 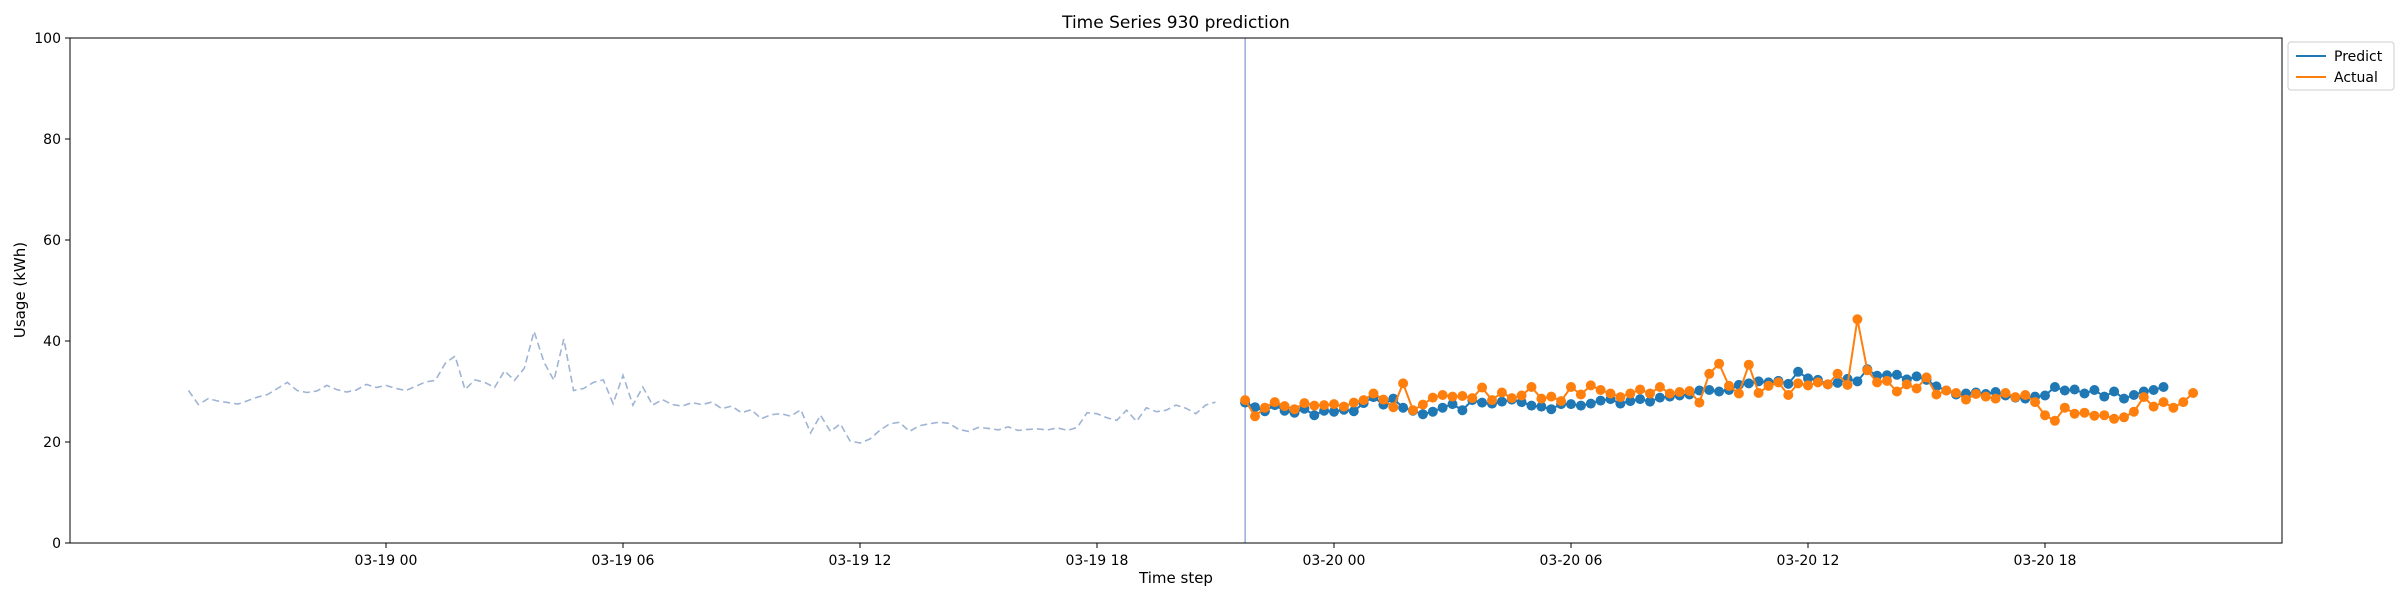 I want to click on legend: Predict Actual, so click(x=2341, y=66).